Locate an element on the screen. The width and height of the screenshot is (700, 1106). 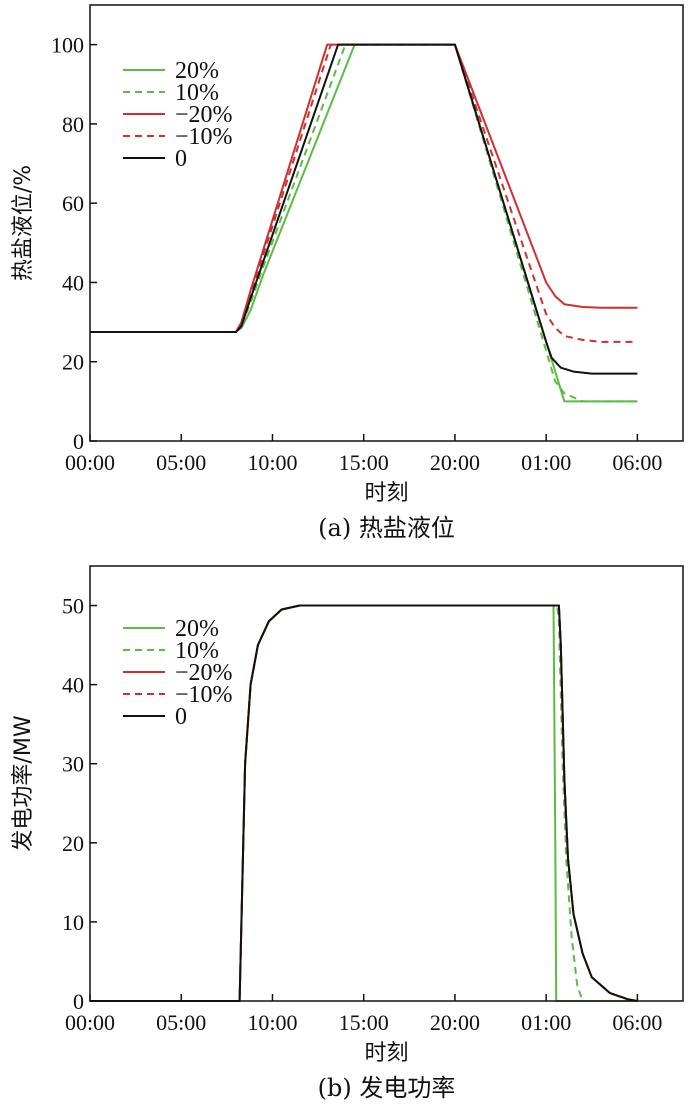
chart-caption: (b) 发电功率 is located at coordinates (387, 1088).